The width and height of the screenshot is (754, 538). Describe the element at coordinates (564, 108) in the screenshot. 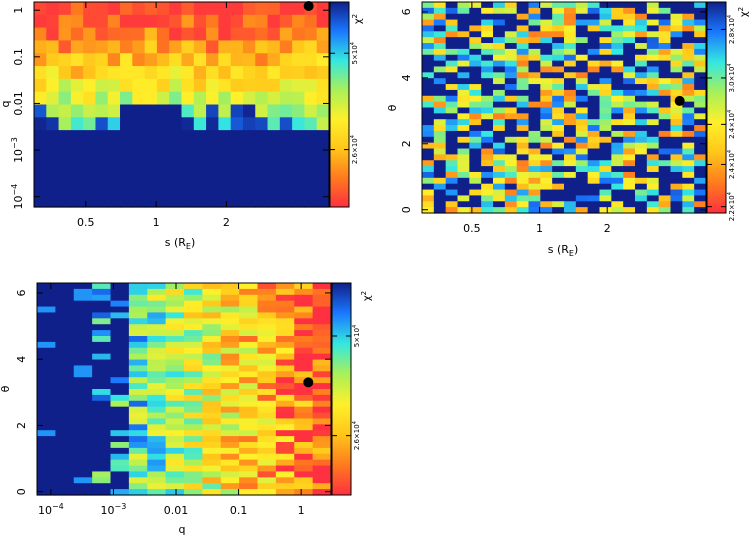

I see `heatmap-cells-s-theta` at that location.